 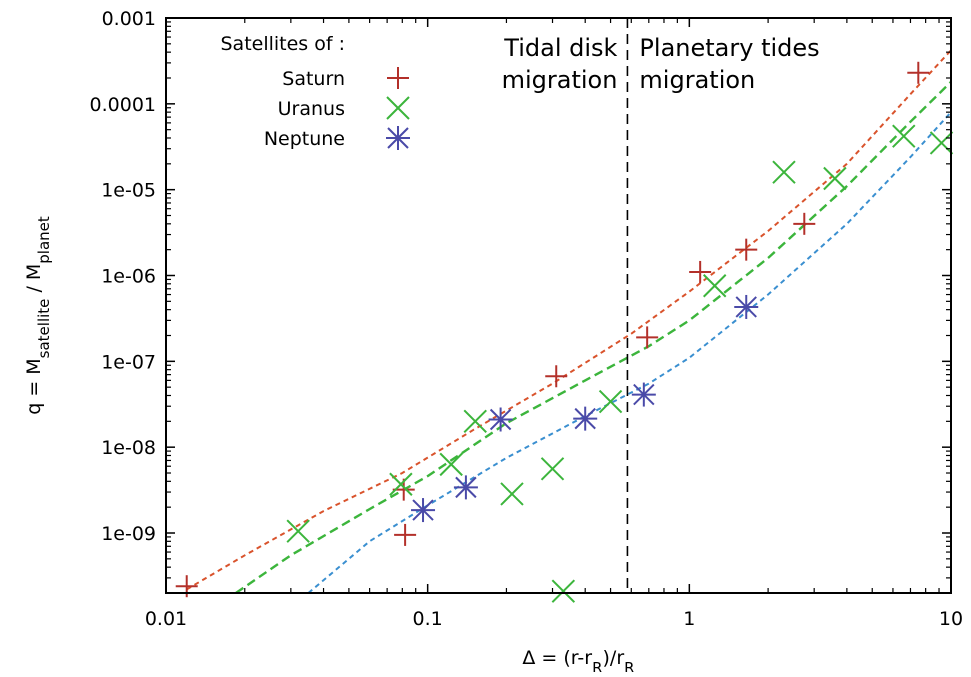 What do you see at coordinates (128, 277) in the screenshot?
I see `y-tick-label: 1e-06` at bounding box center [128, 277].